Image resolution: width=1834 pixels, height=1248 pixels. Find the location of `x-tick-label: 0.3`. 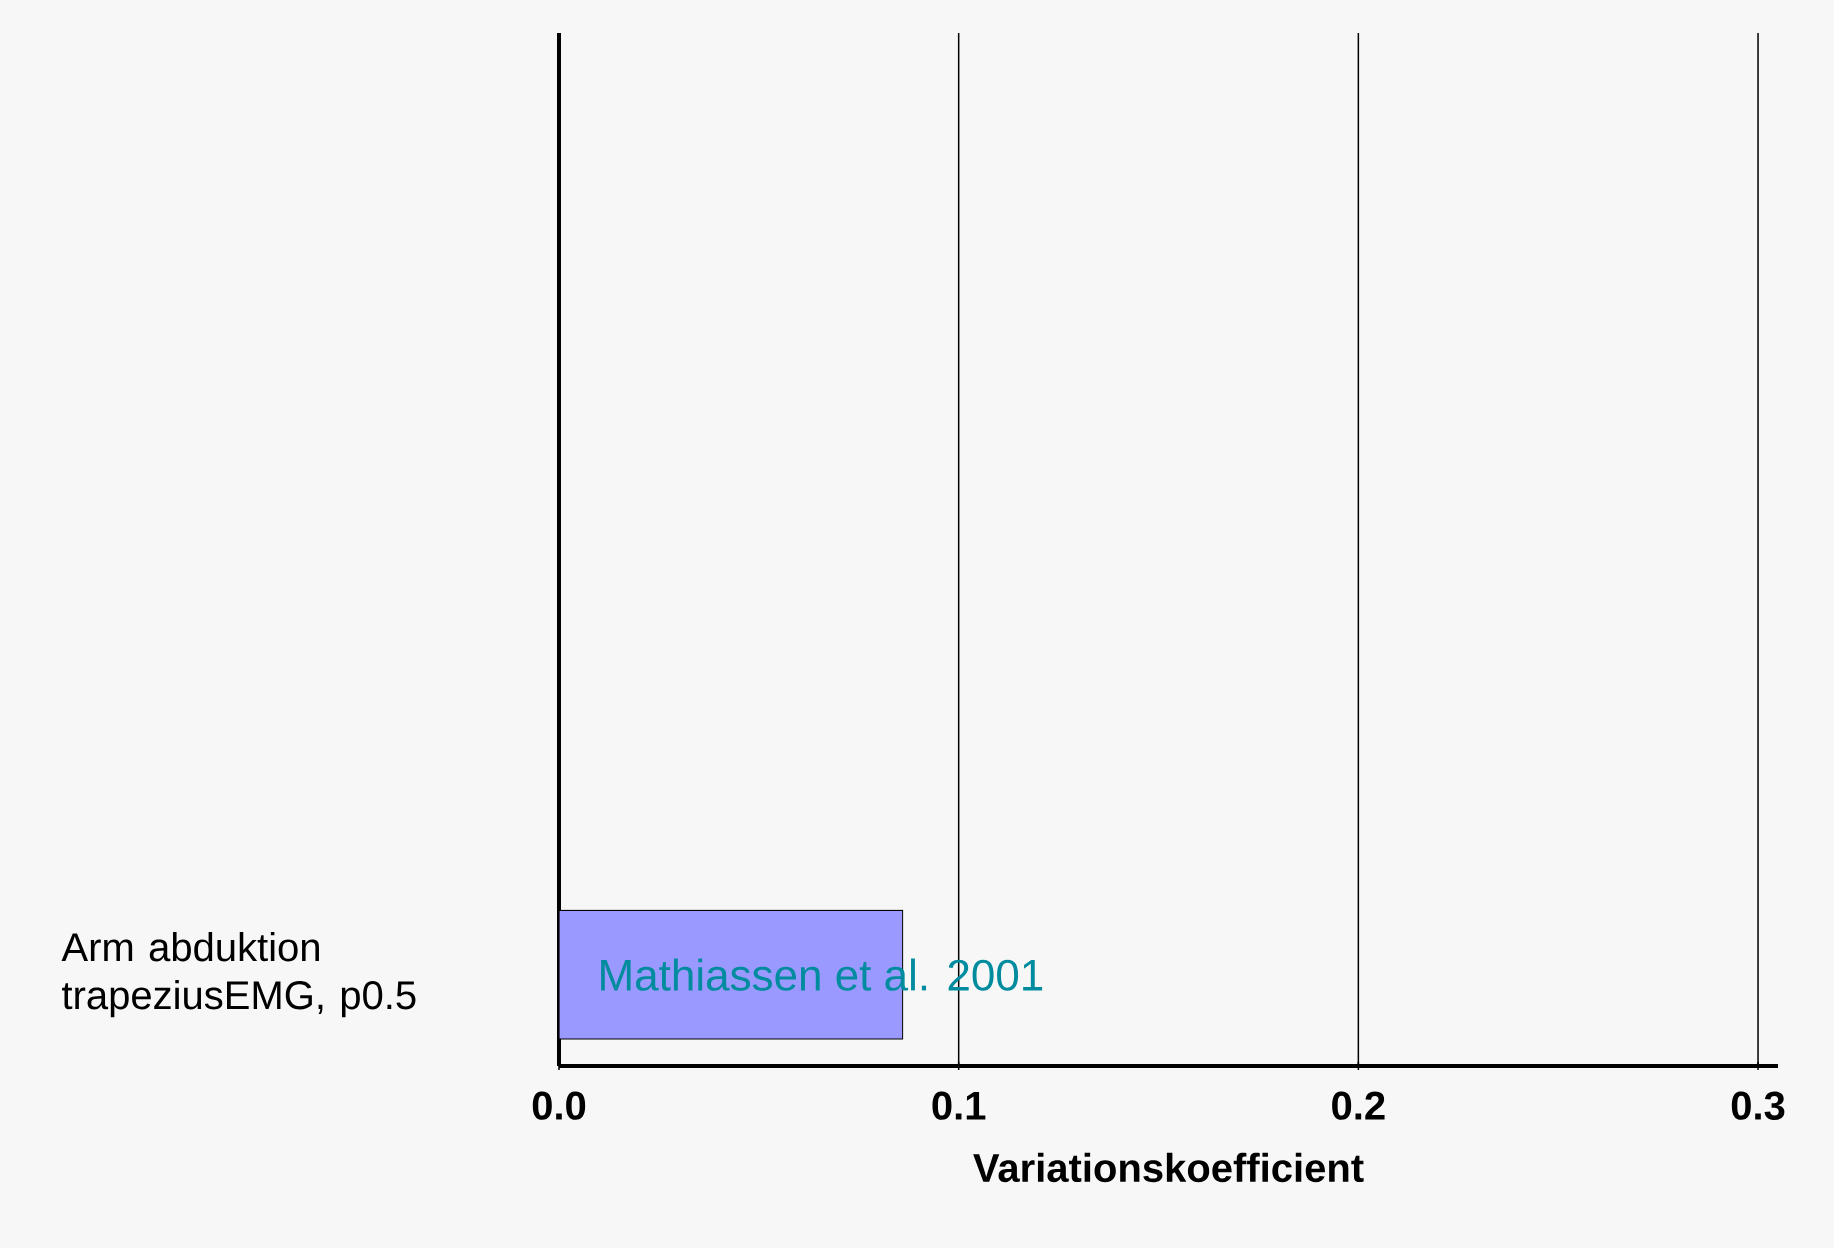

x-tick-label: 0.3 is located at coordinates (1758, 1105).